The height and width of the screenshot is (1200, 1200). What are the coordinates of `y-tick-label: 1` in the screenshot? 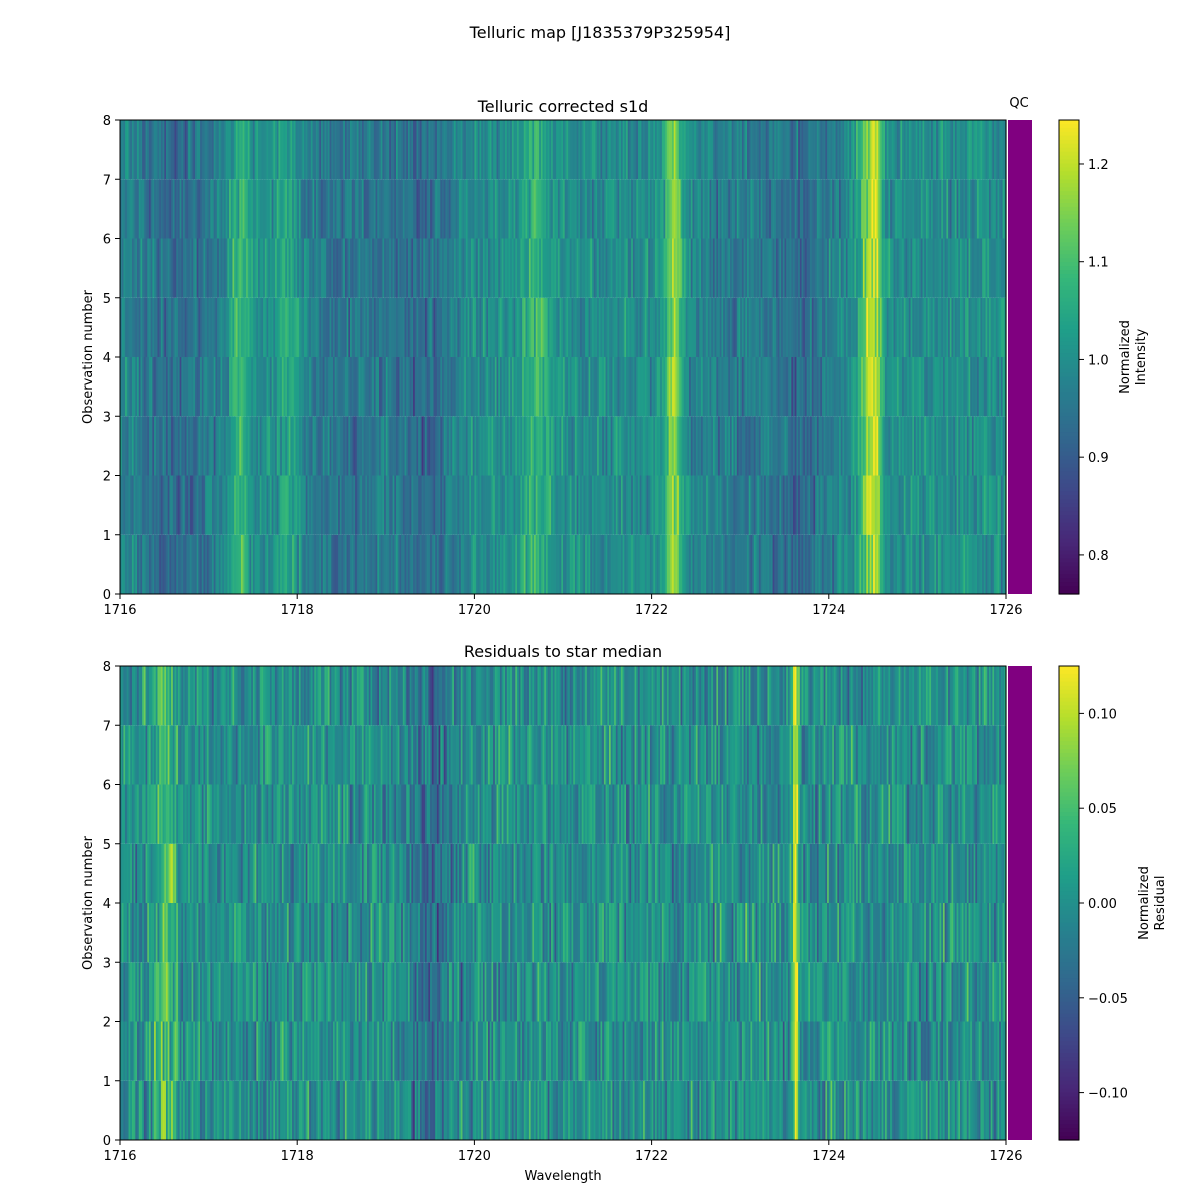 It's located at (107, 536).